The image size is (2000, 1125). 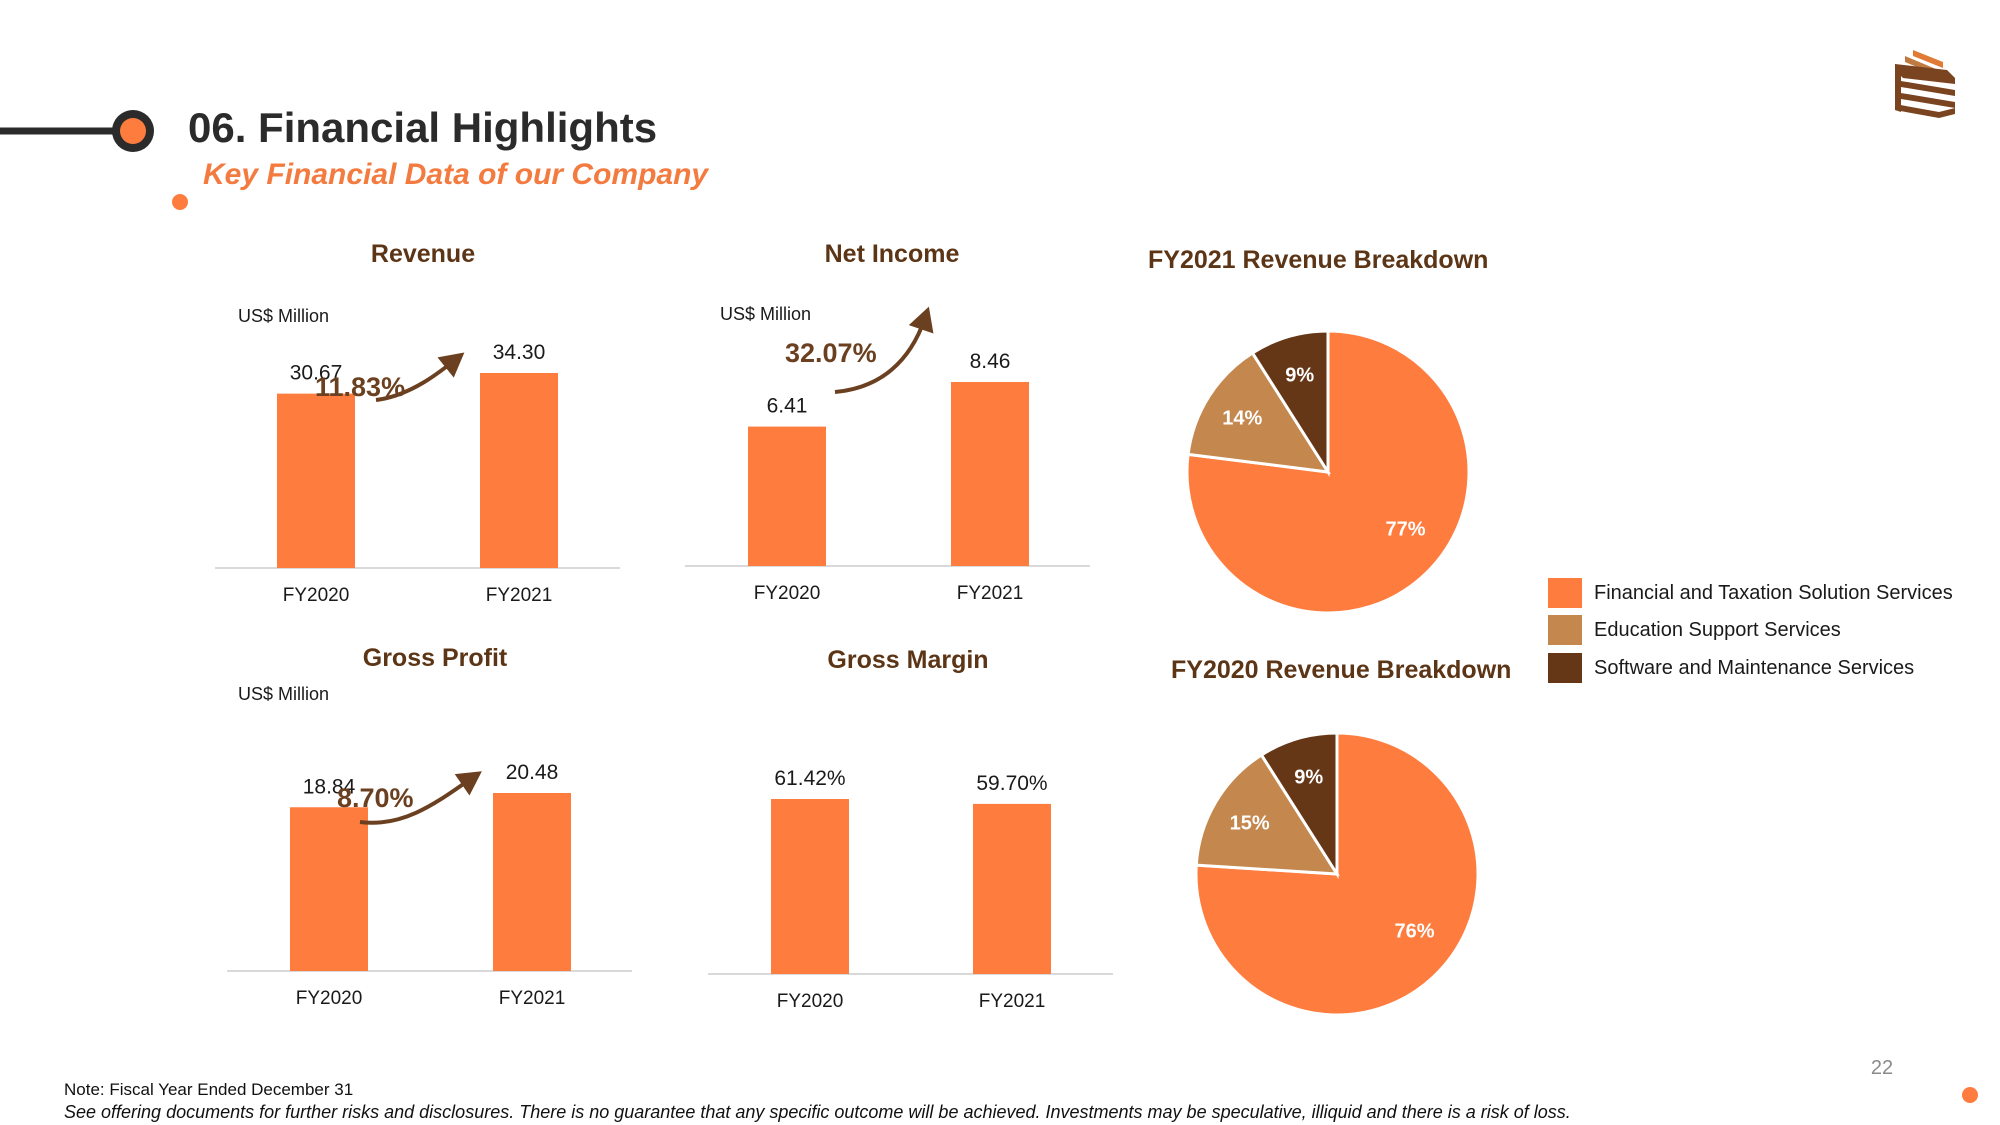 I want to click on subtitle-underline, so click(x=581, y=202).